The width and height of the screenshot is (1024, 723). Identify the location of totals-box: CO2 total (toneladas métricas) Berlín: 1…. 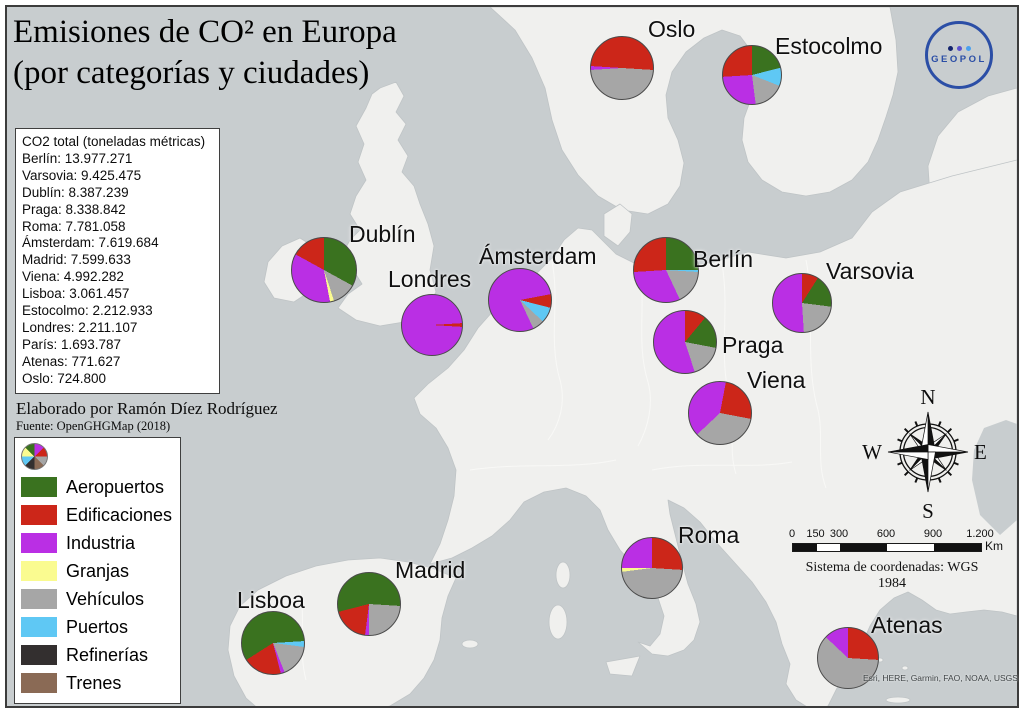
(117, 261).